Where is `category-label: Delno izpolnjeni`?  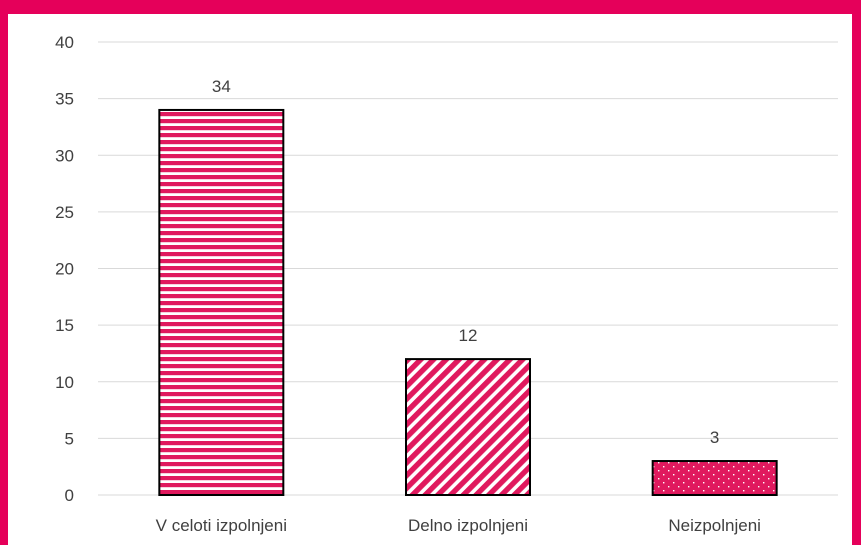 category-label: Delno izpolnjeni is located at coordinates (468, 525).